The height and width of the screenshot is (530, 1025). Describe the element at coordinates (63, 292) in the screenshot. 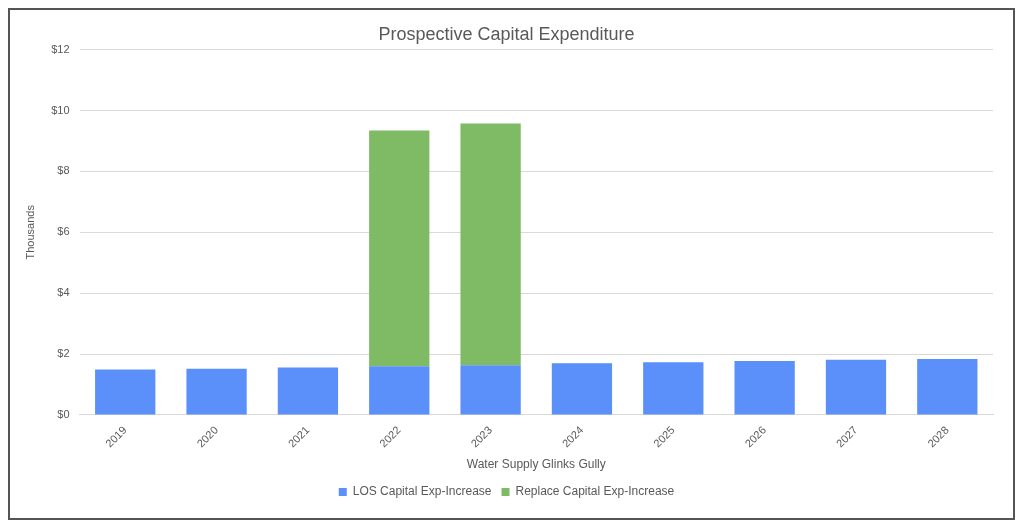

I see `y-tick-label: $4` at that location.